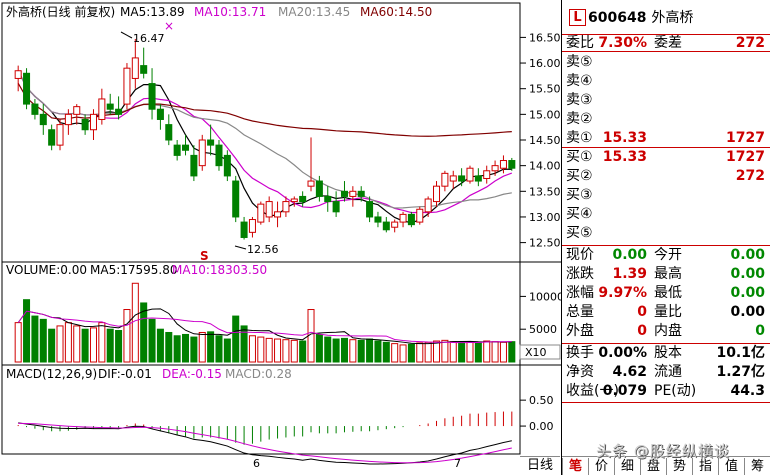 The image size is (770, 476). What do you see at coordinates (263, 249) in the screenshot?
I see `low-annotation: 12.56` at bounding box center [263, 249].